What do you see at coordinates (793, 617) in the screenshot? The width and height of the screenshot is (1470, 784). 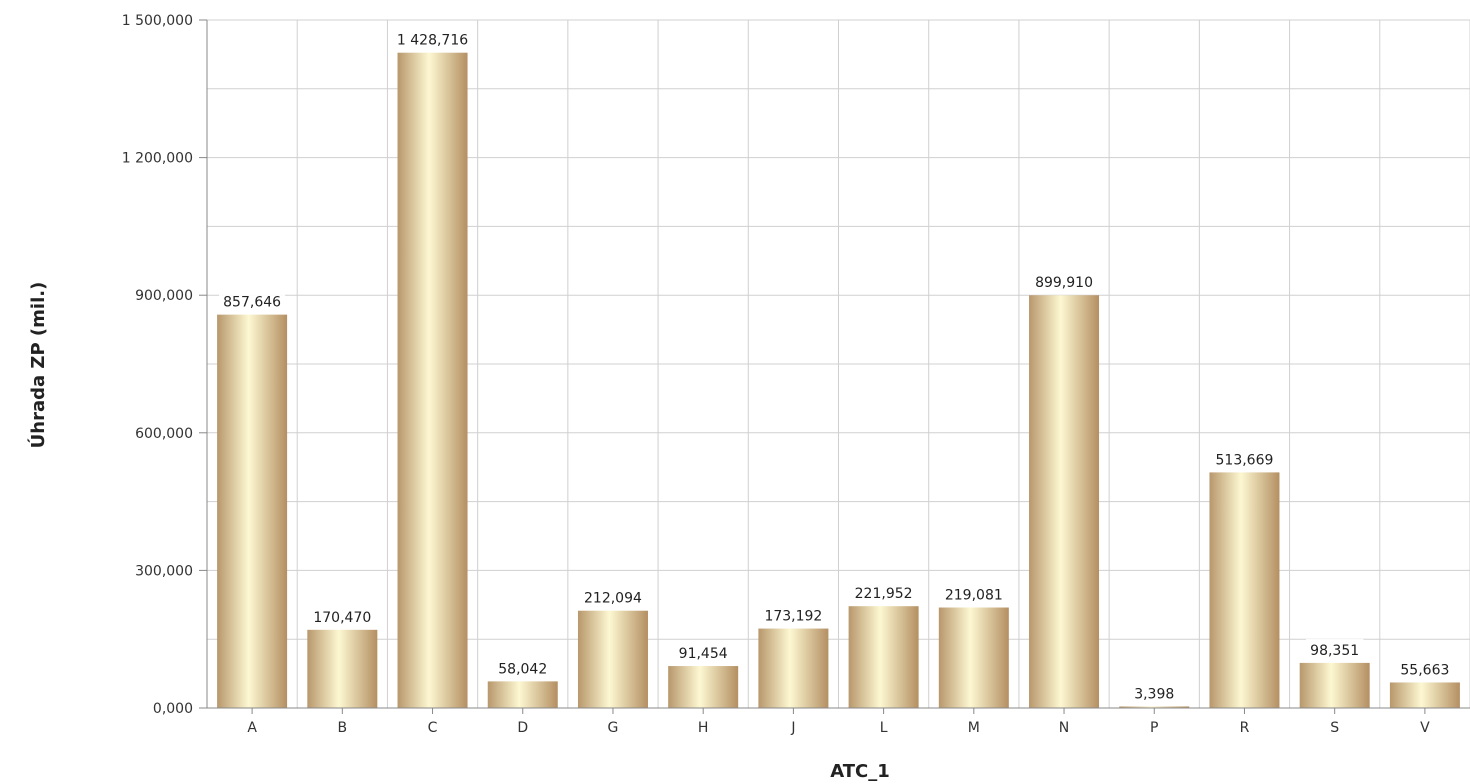 I see `data-label-J: 173,192` at bounding box center [793, 617].